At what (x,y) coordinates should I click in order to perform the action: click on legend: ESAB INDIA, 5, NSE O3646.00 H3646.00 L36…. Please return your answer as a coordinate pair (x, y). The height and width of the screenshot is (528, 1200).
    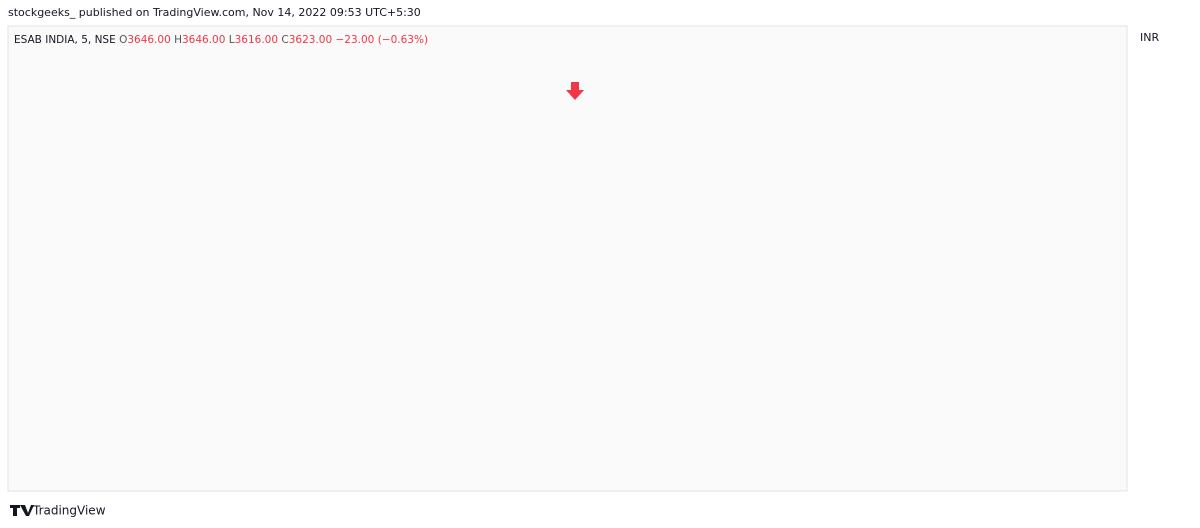
    Looking at the image, I should click on (221, 40).